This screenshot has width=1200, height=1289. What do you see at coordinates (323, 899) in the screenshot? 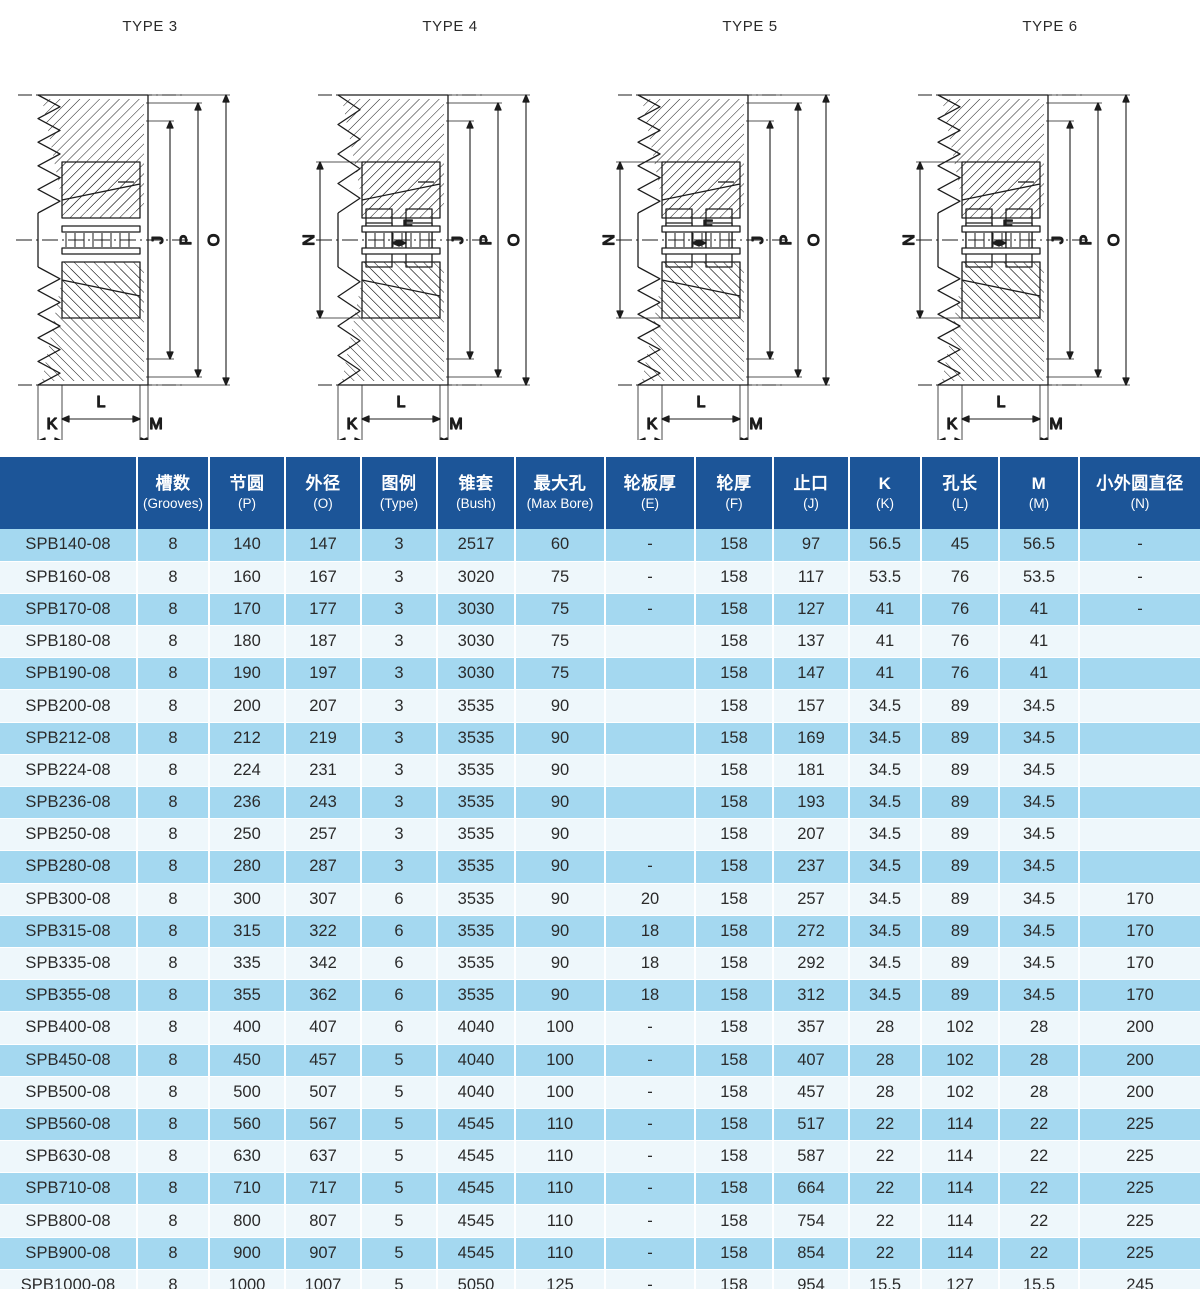
I see `cell-o: 307` at bounding box center [323, 899].